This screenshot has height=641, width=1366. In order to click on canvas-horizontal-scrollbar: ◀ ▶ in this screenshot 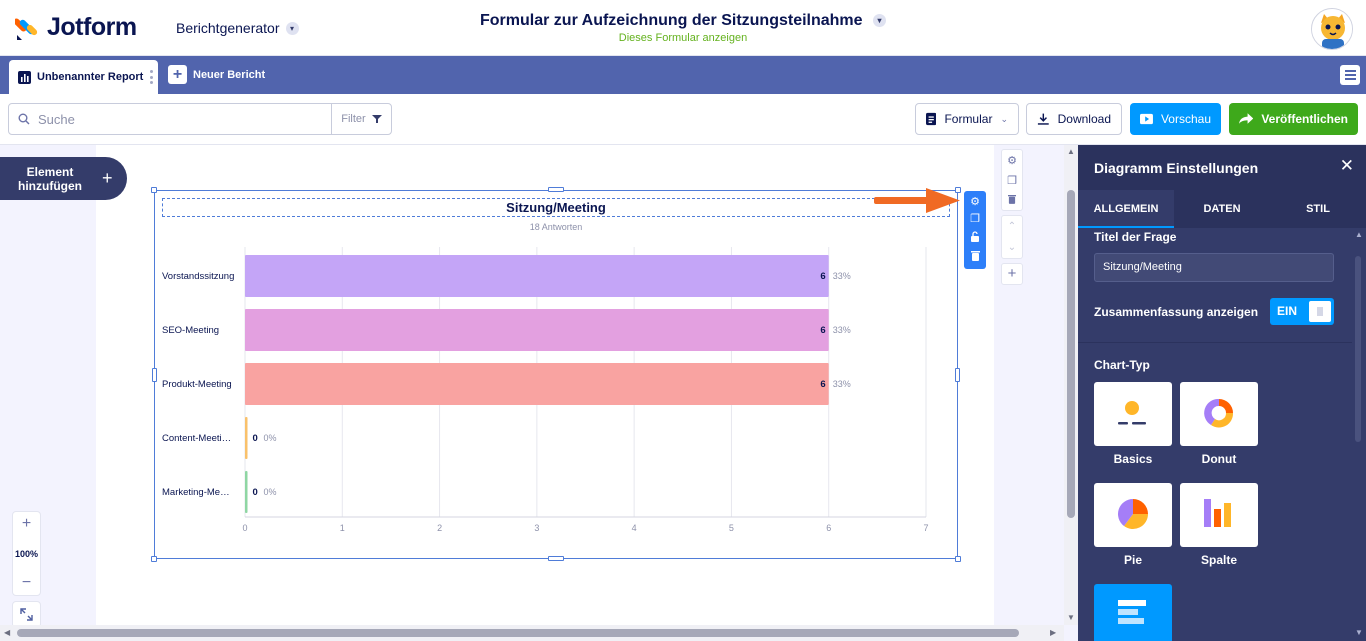, I will do `click(532, 633)`.